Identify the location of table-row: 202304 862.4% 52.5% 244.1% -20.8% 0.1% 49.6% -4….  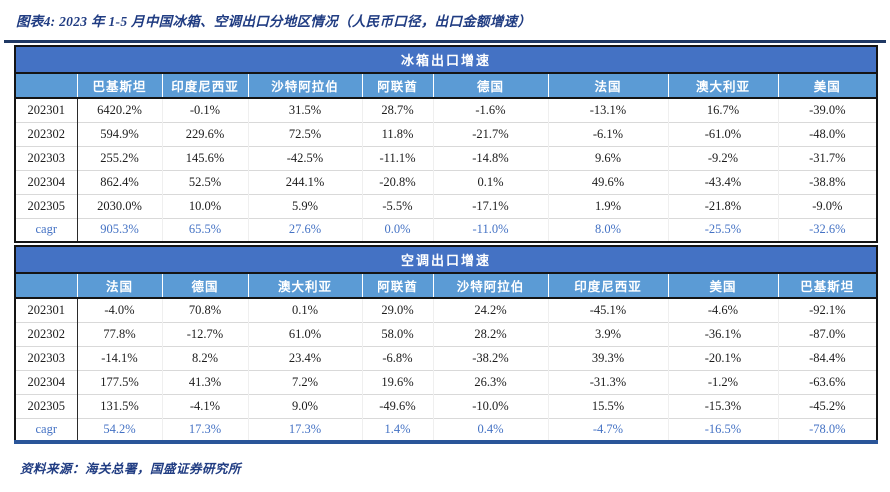
(446, 181).